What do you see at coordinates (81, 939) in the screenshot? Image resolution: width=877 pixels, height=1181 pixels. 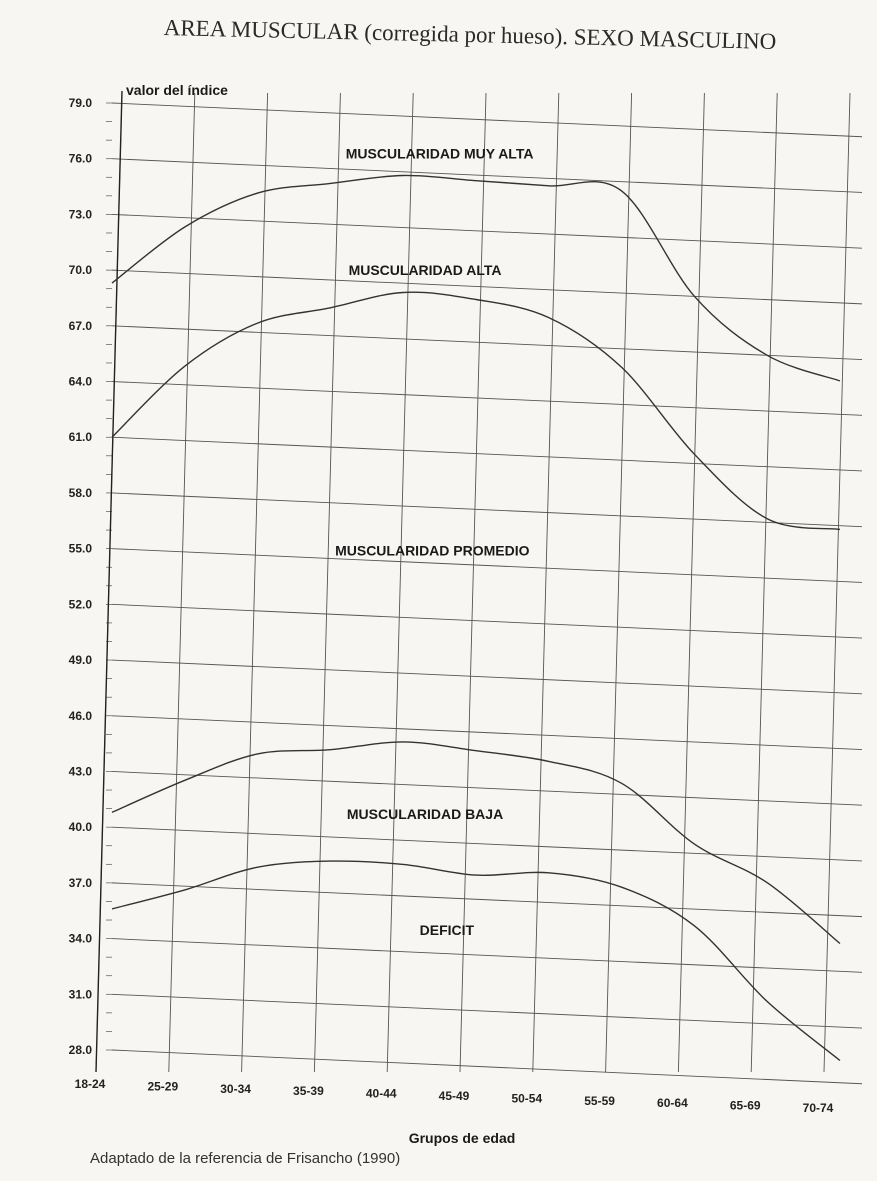 I see `y-tick-label: 34.0` at bounding box center [81, 939].